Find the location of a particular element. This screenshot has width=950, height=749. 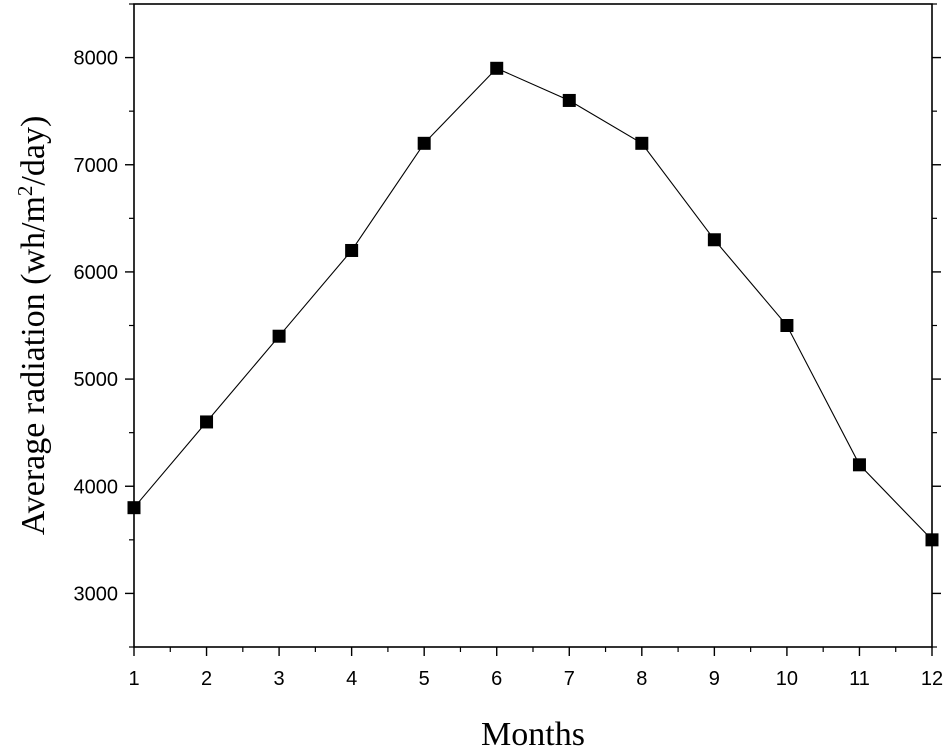

x-tick-label: 8 is located at coordinates (641, 679).